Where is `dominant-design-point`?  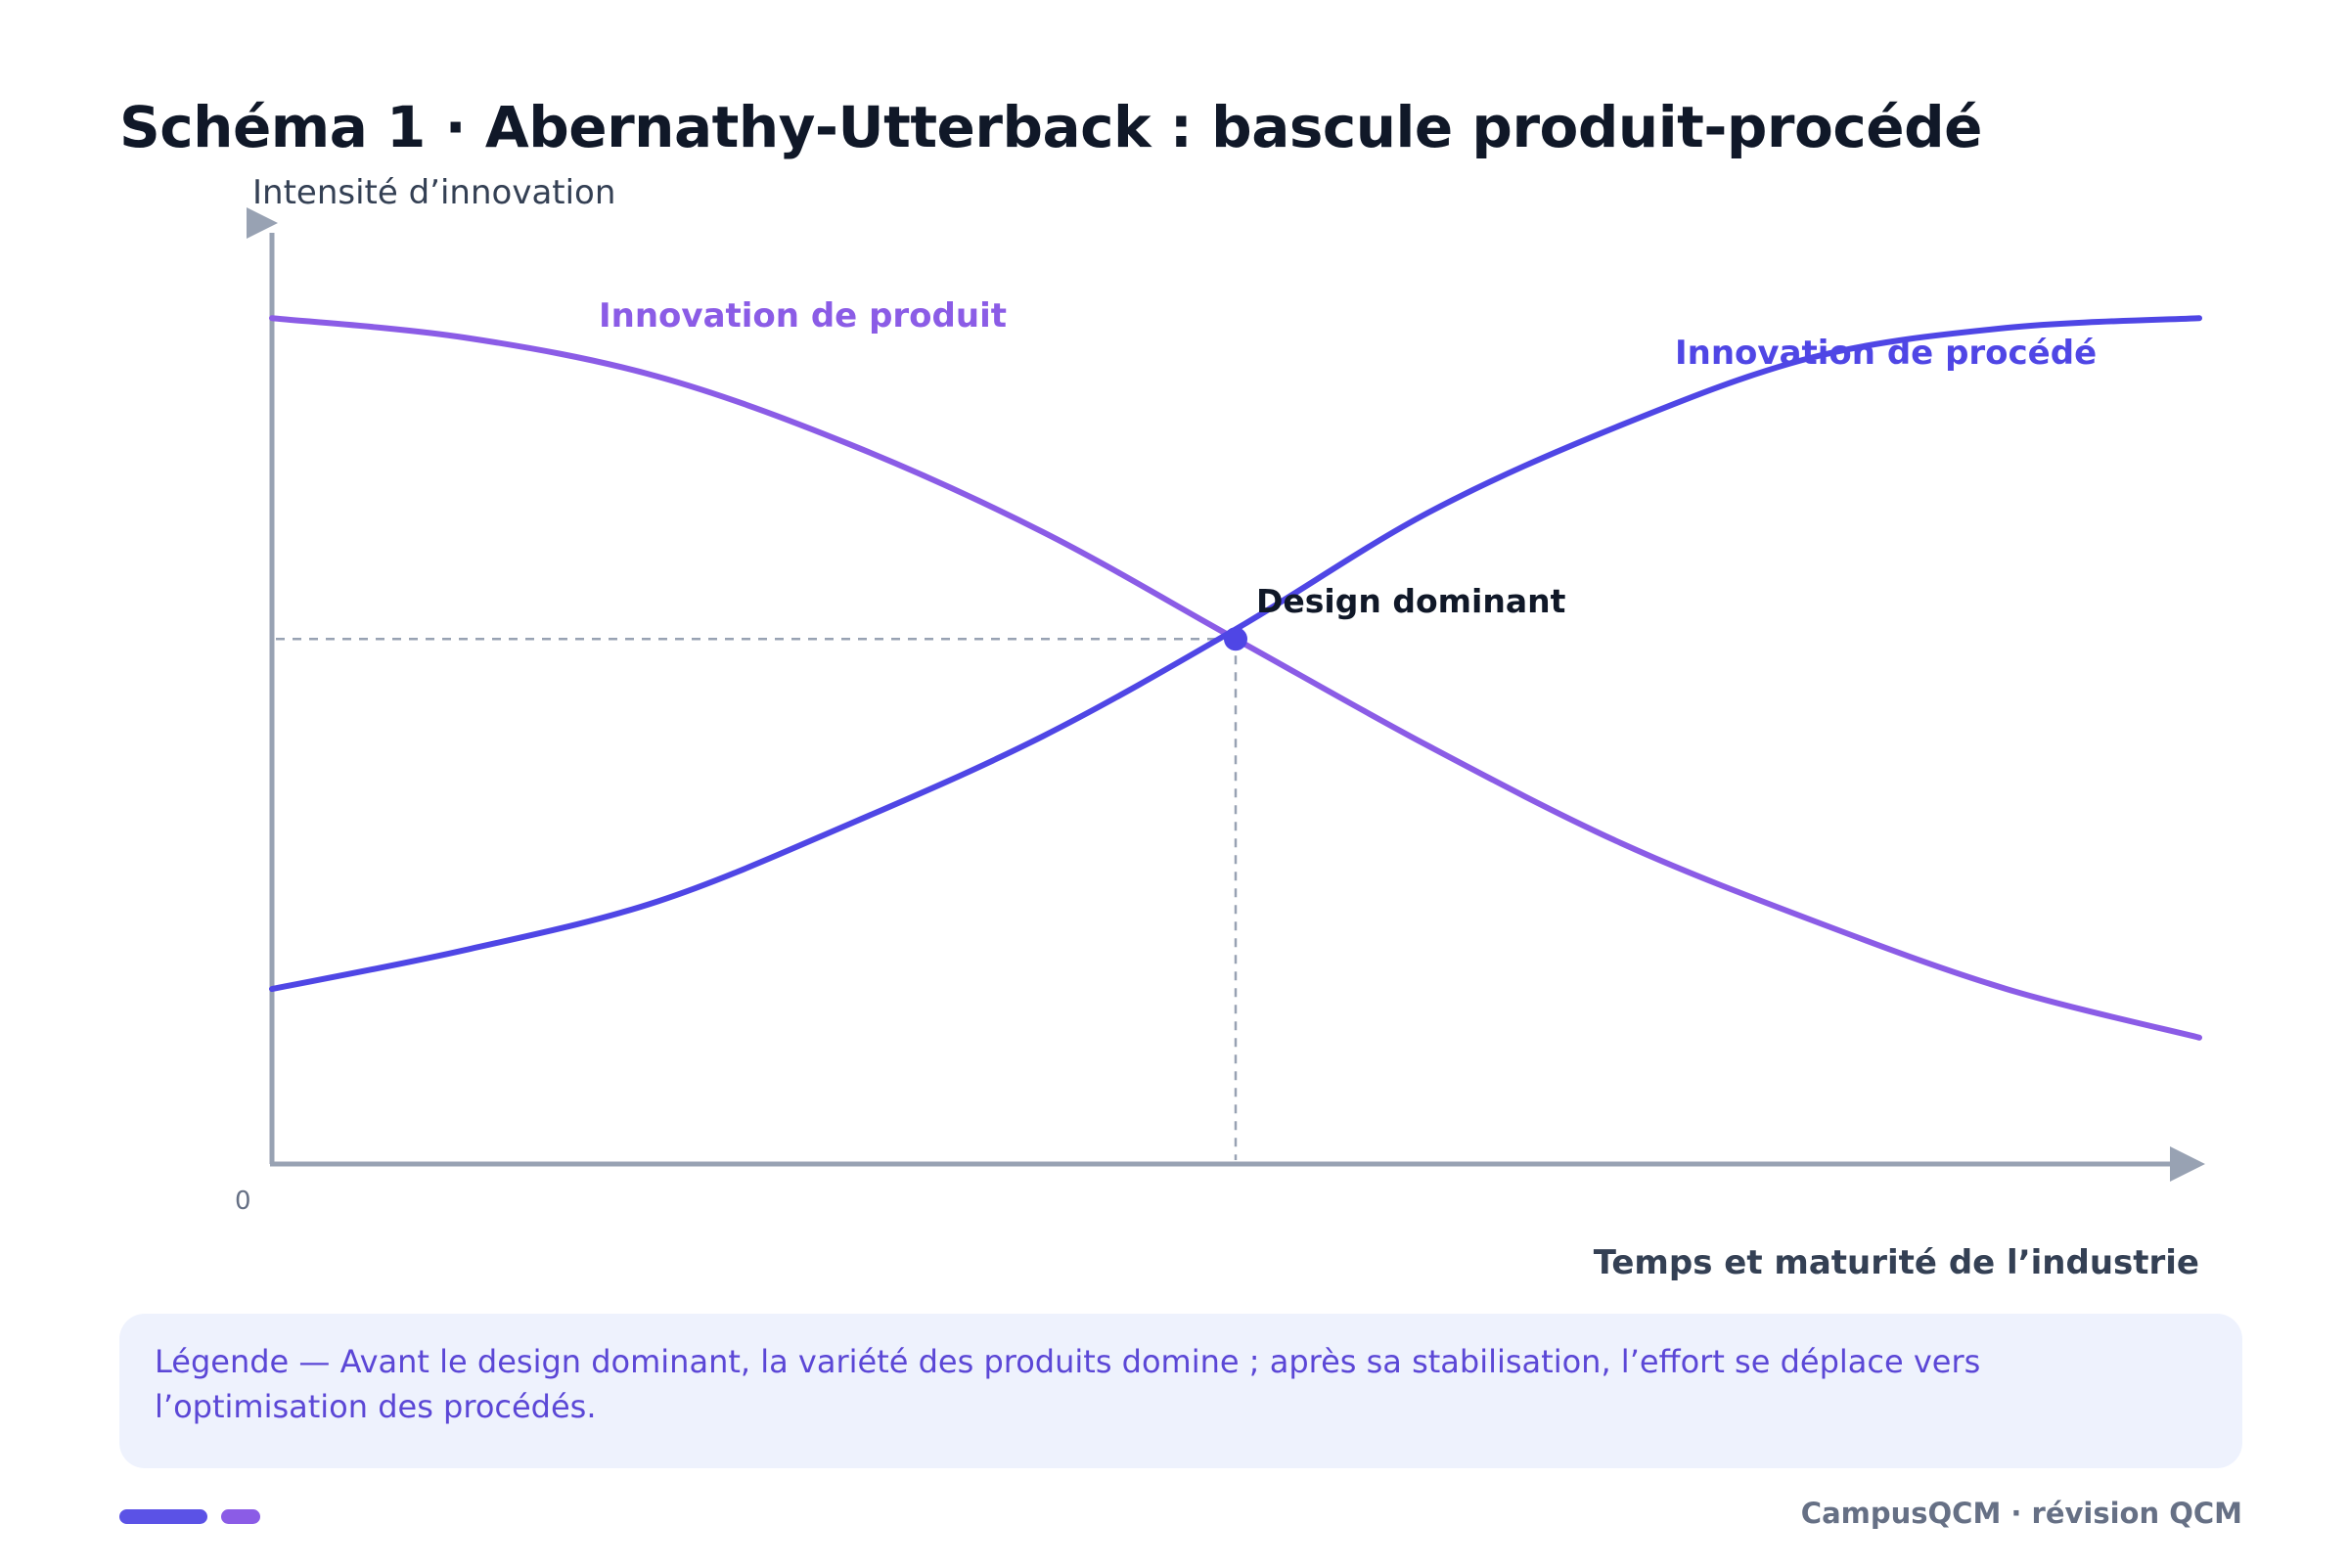
dominant-design-point is located at coordinates (1235, 639).